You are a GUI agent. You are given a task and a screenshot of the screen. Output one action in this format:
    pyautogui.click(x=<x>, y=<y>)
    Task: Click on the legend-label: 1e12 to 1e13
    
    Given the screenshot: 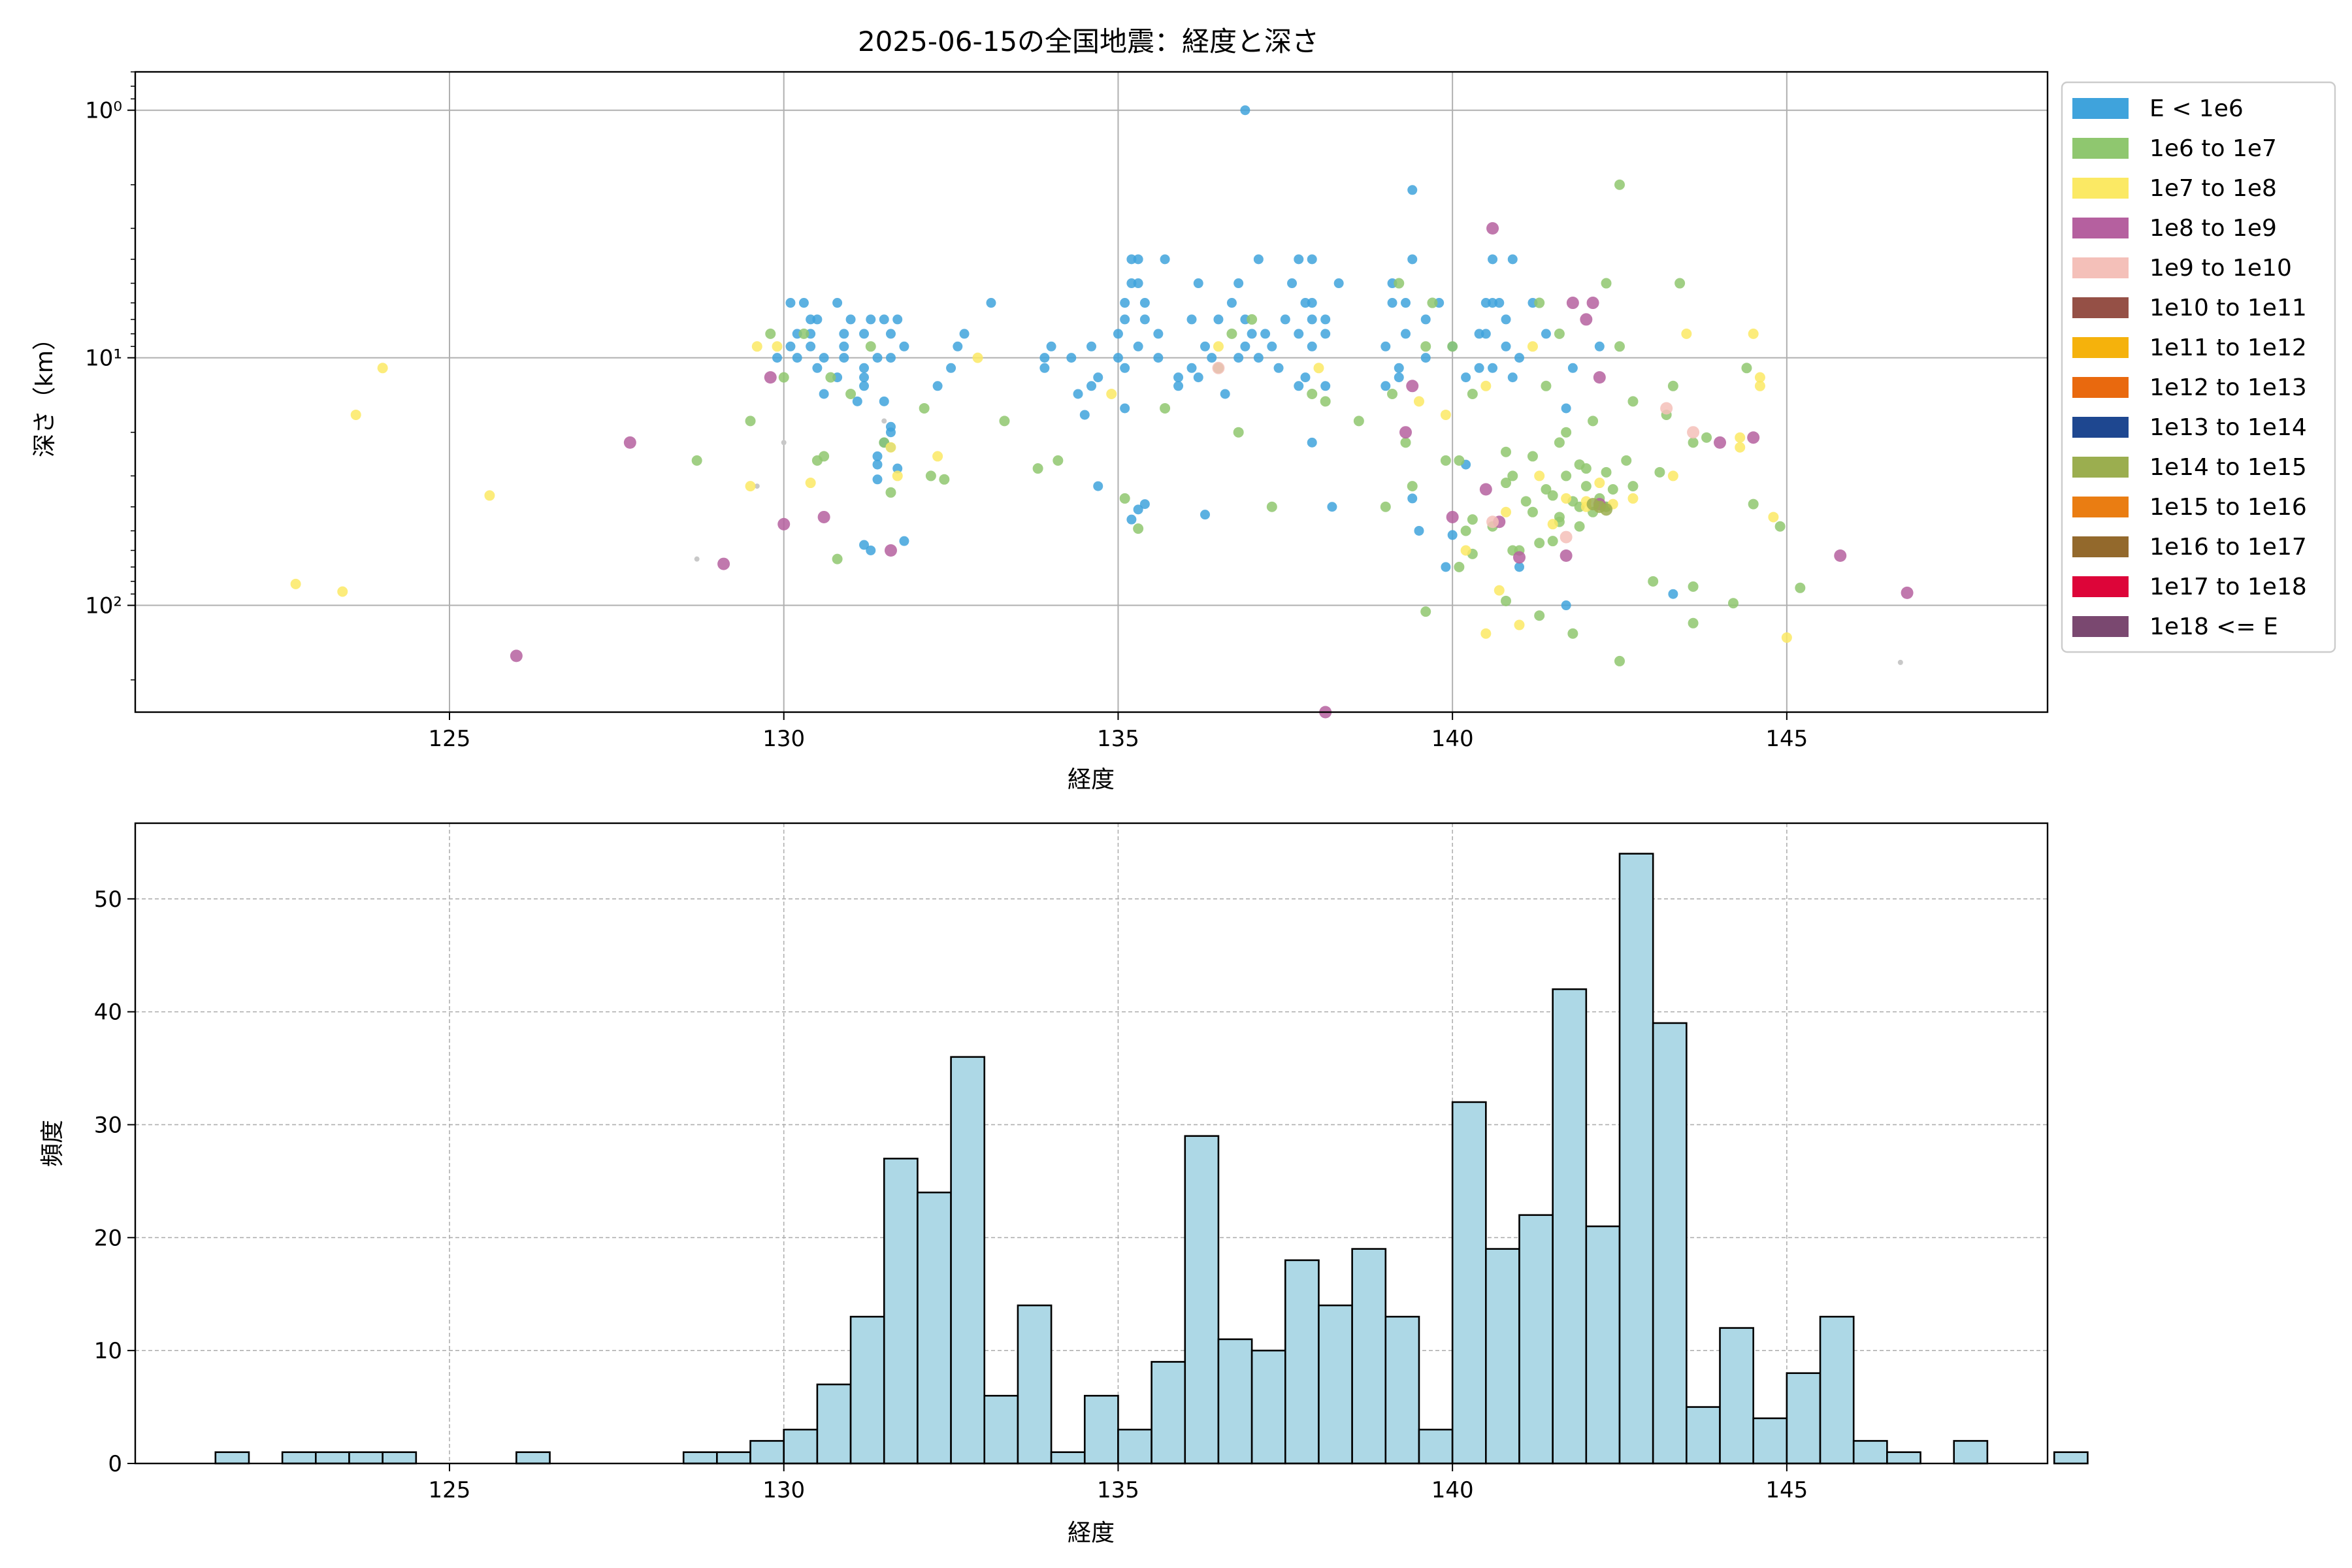 What is the action you would take?
    pyautogui.click(x=2228, y=387)
    